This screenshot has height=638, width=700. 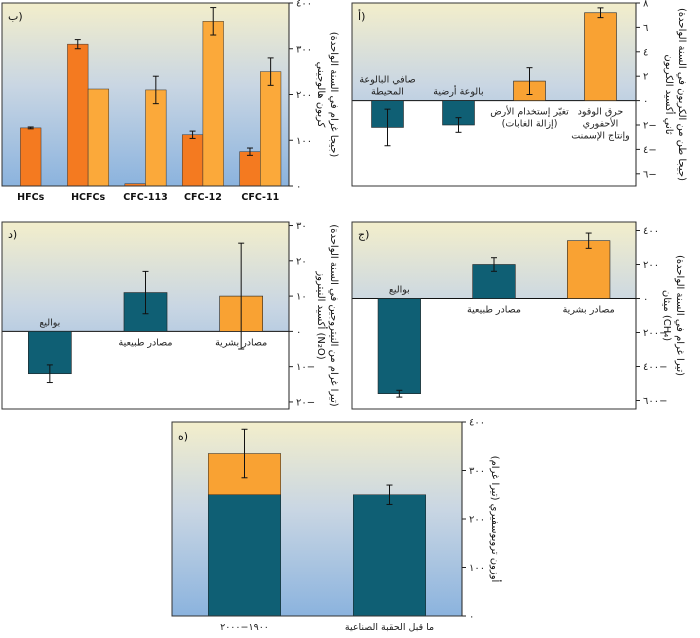 I want to click on y-tick-label: ٢٠, so click(x=301, y=261).